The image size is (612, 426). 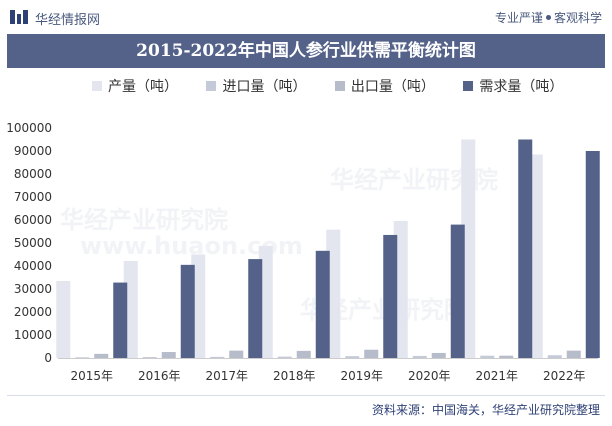 What do you see at coordinates (306, 17) in the screenshot?
I see `top-bar: 华经情报网 专业严谨 客观科学` at bounding box center [306, 17].